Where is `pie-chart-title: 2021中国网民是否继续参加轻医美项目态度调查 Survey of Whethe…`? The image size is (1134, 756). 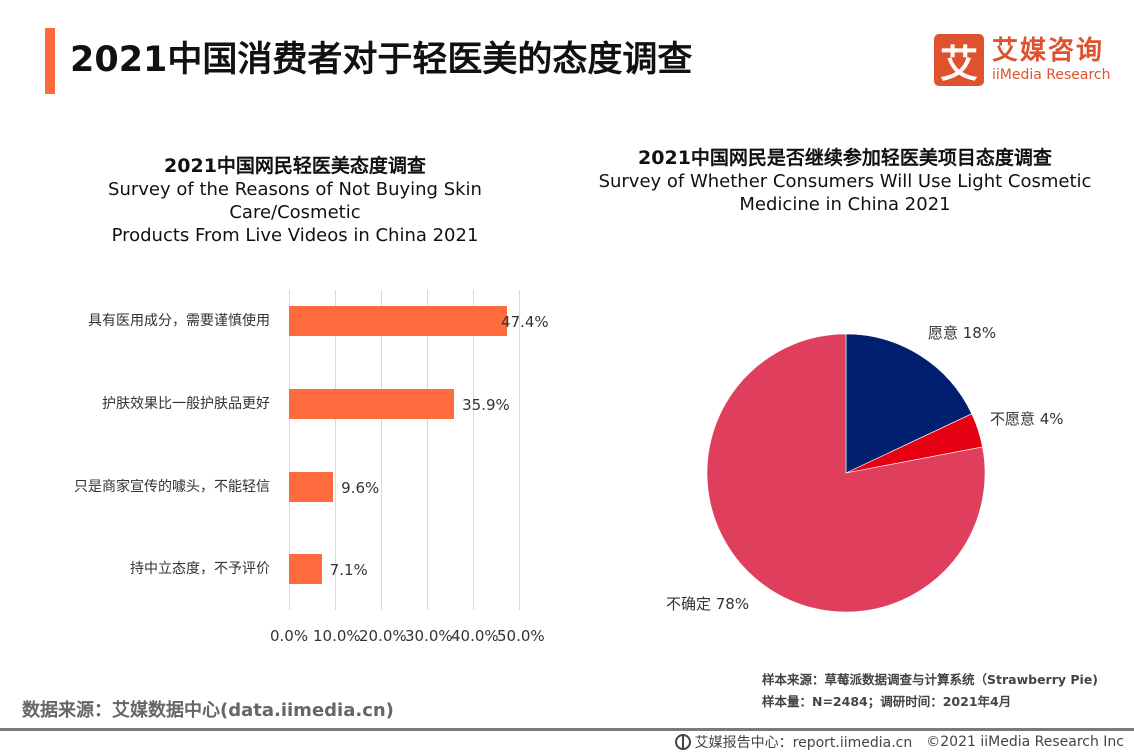
pie-chart-title: 2021中国网民是否继续参加轻医美项目态度调查 Survey of Whethe… is located at coordinates (845, 181).